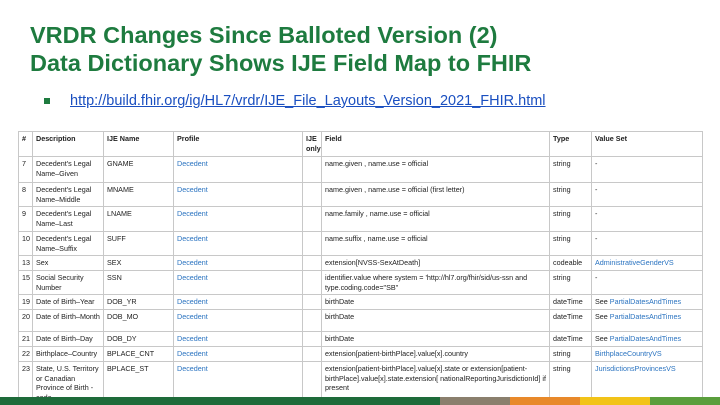  Describe the element at coordinates (68, 243) in the screenshot. I see `table-cell: Decedent's Legal Name–Suffix` at that location.